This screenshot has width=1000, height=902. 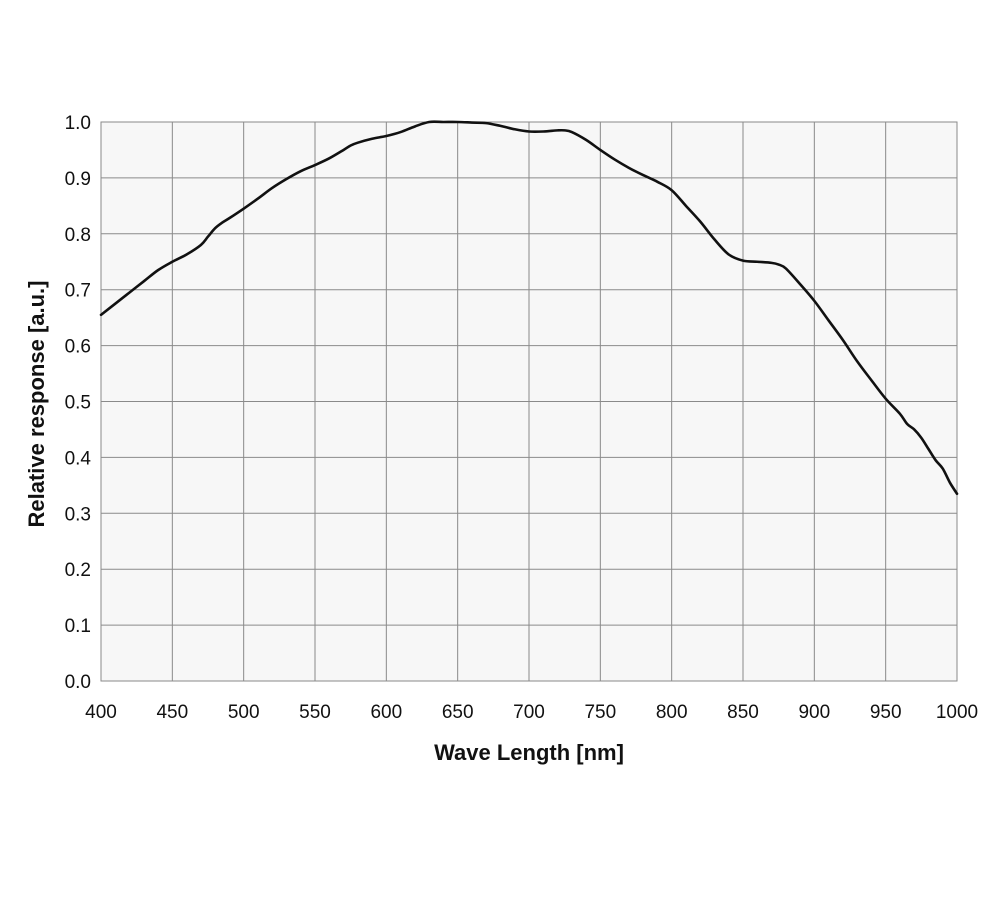 I want to click on x-tick-labels: 400 450 500 550 600 650 700 750 800 850 900 950 1000, so click(x=531, y=712).